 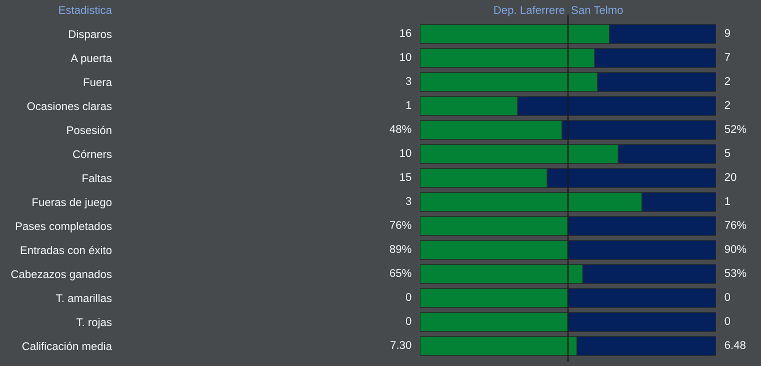 I want to click on text: 52%, so click(x=735, y=129).